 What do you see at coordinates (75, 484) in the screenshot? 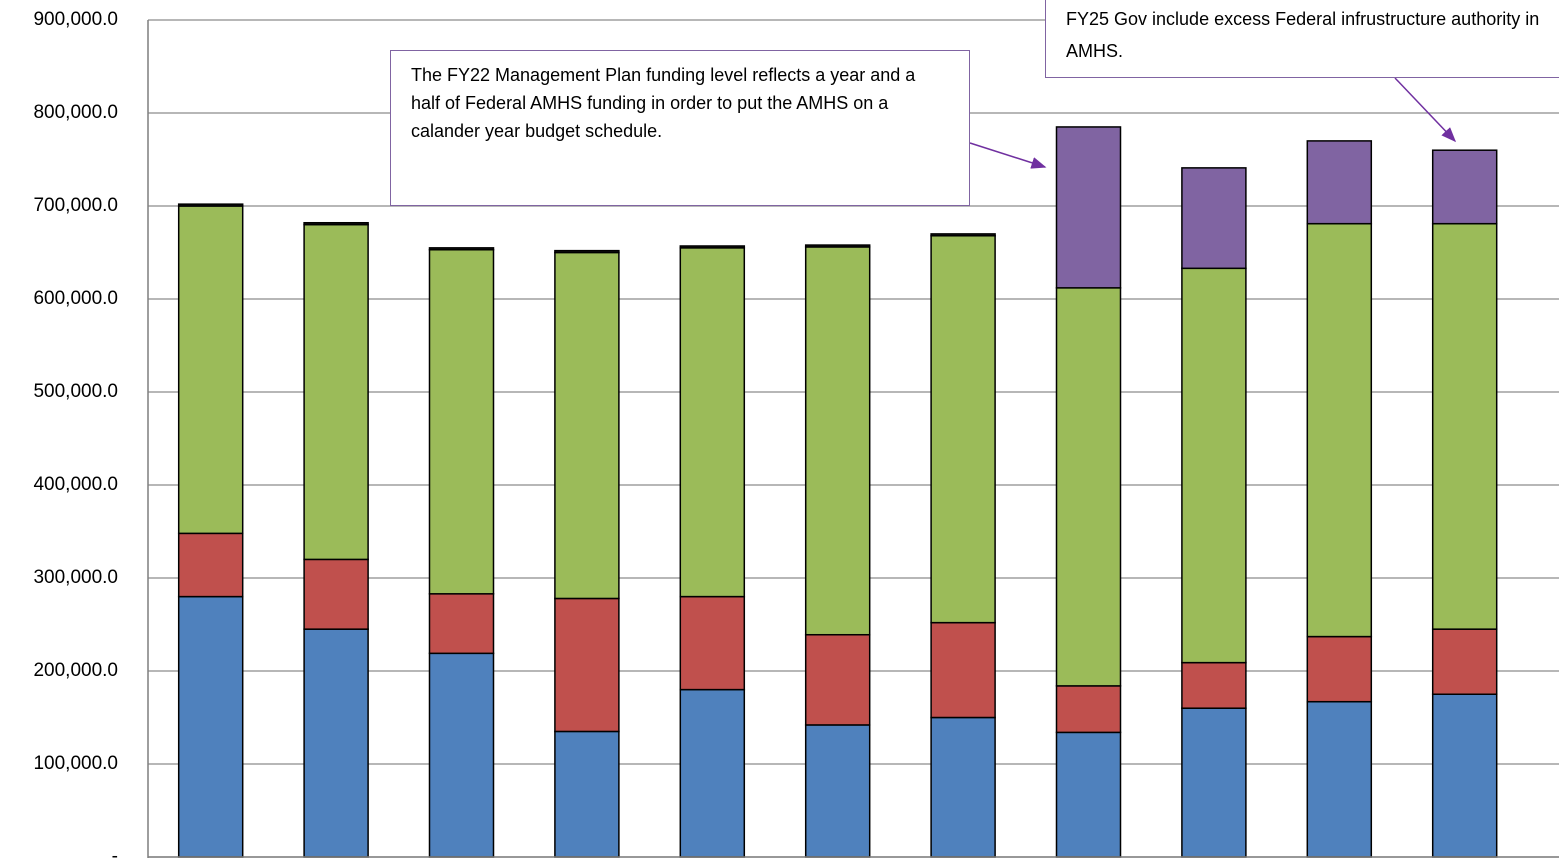
I see `y-tick-label: 400,000.0` at bounding box center [75, 484].